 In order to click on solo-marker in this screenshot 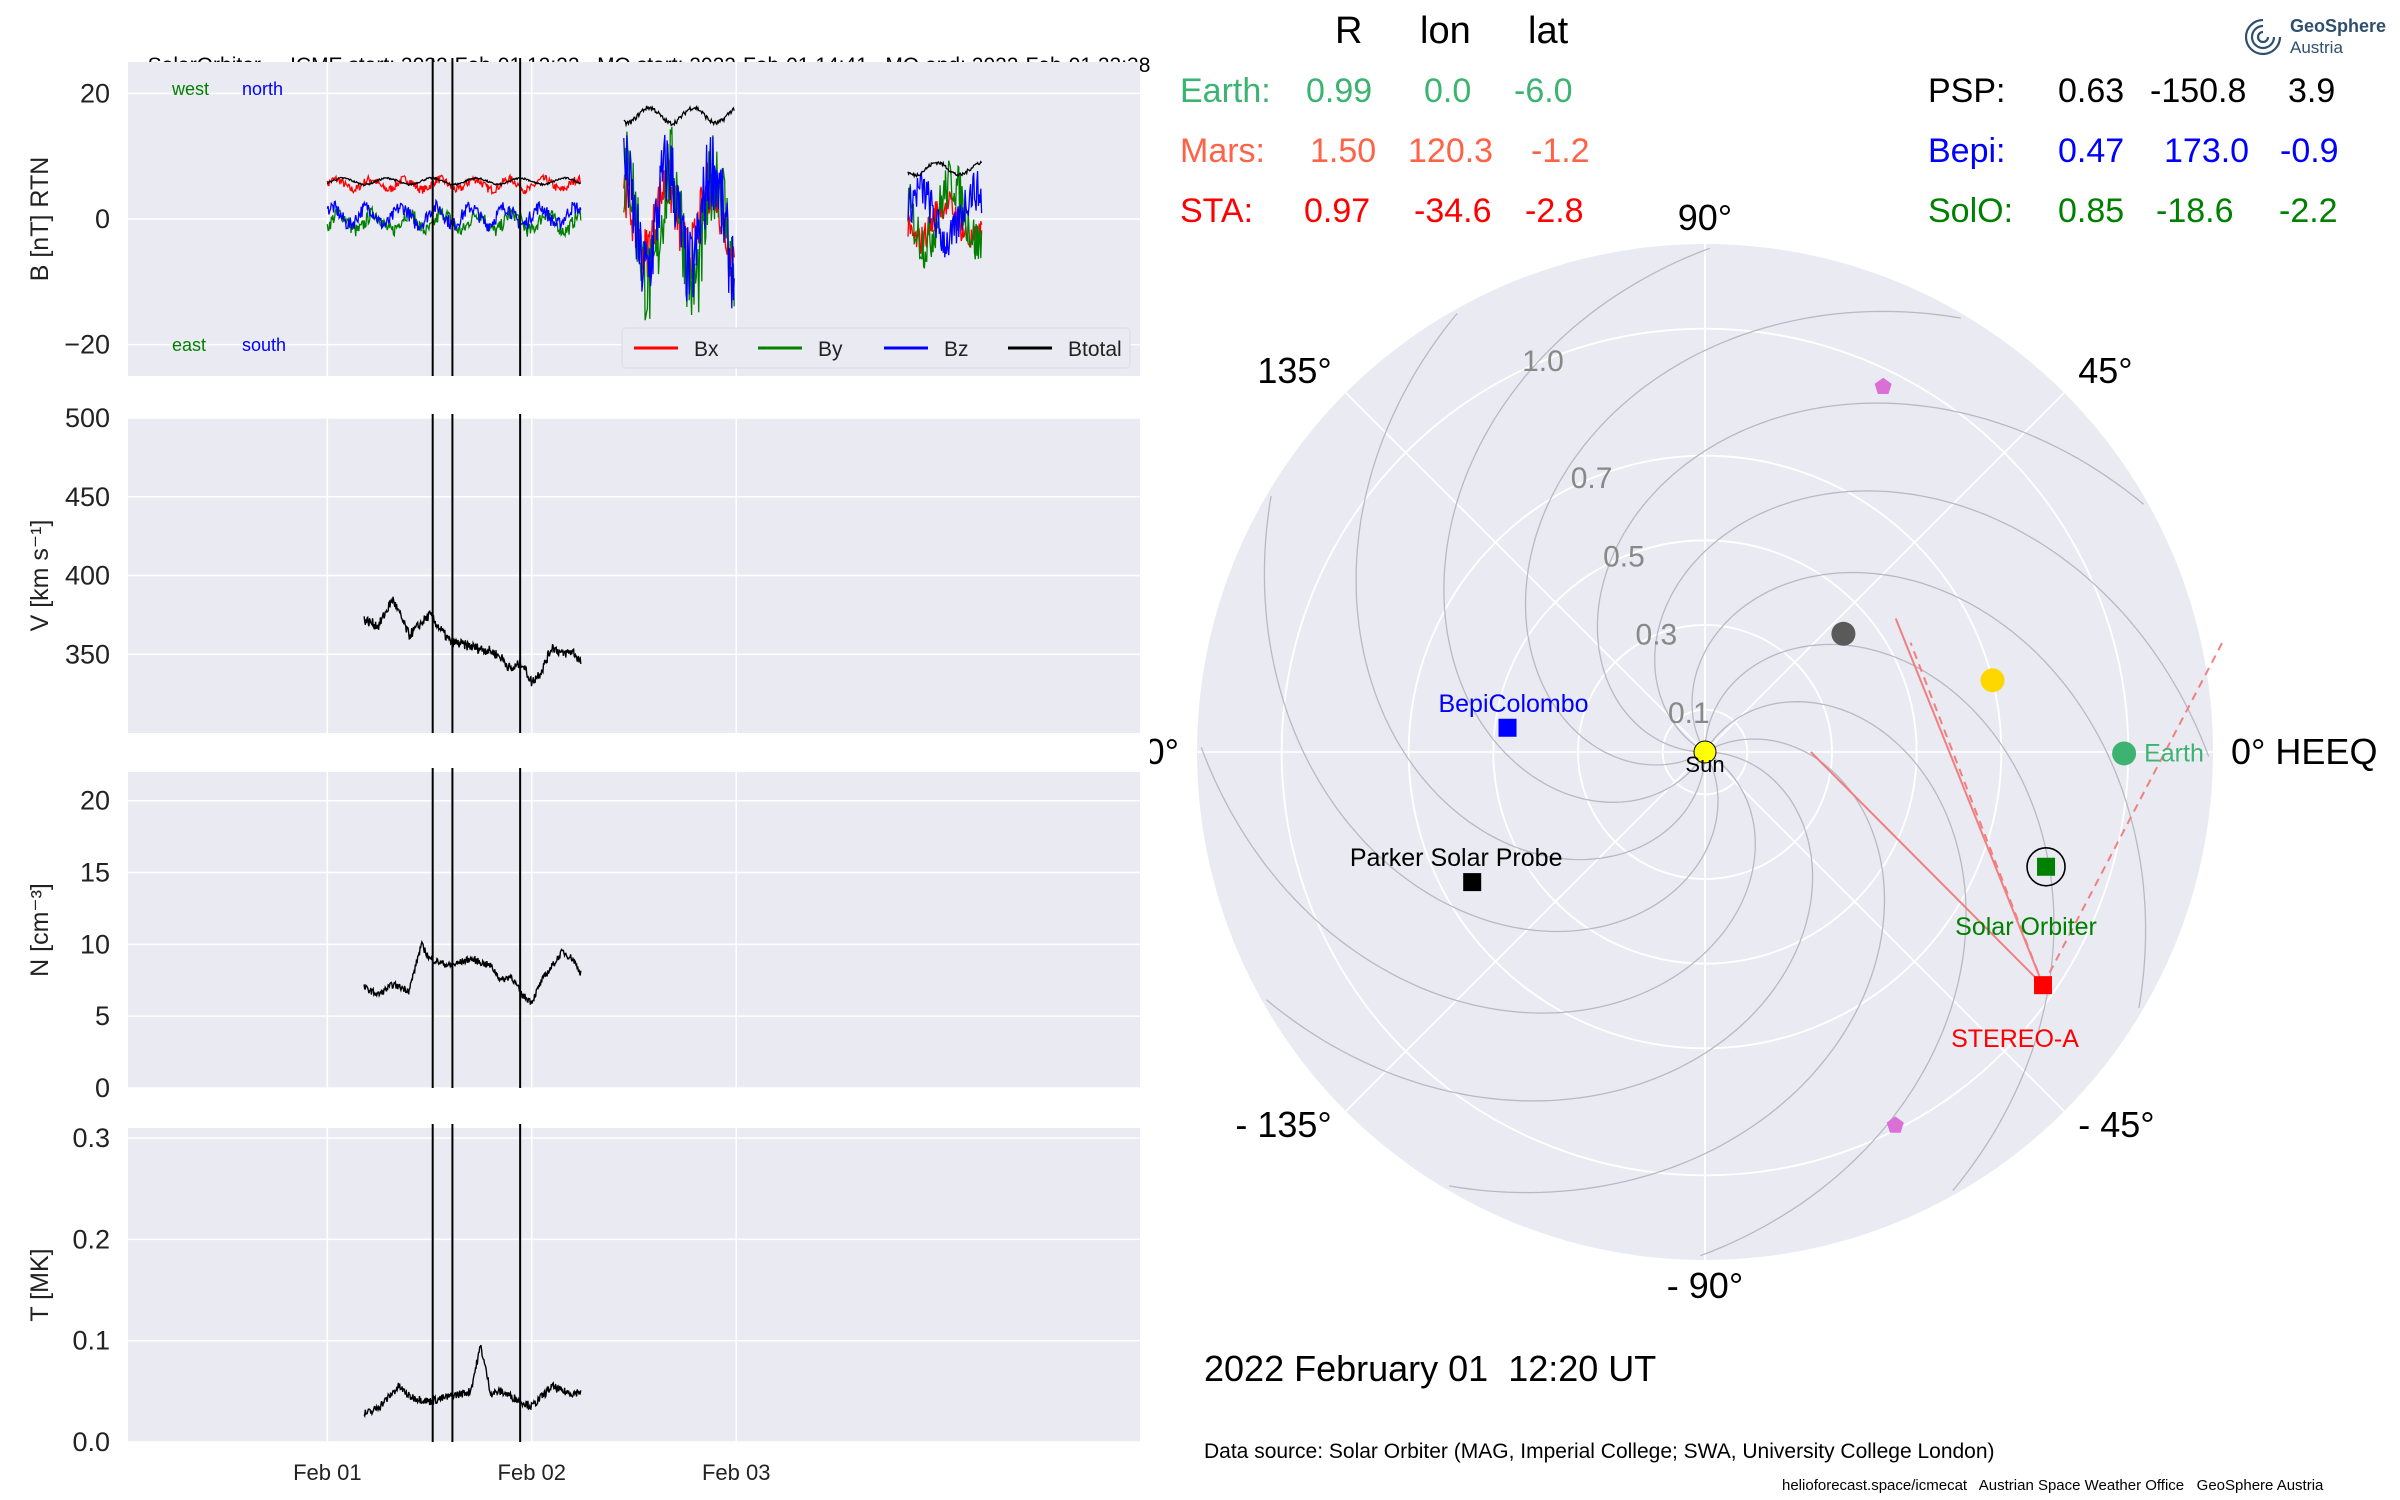, I will do `click(2046, 866)`.